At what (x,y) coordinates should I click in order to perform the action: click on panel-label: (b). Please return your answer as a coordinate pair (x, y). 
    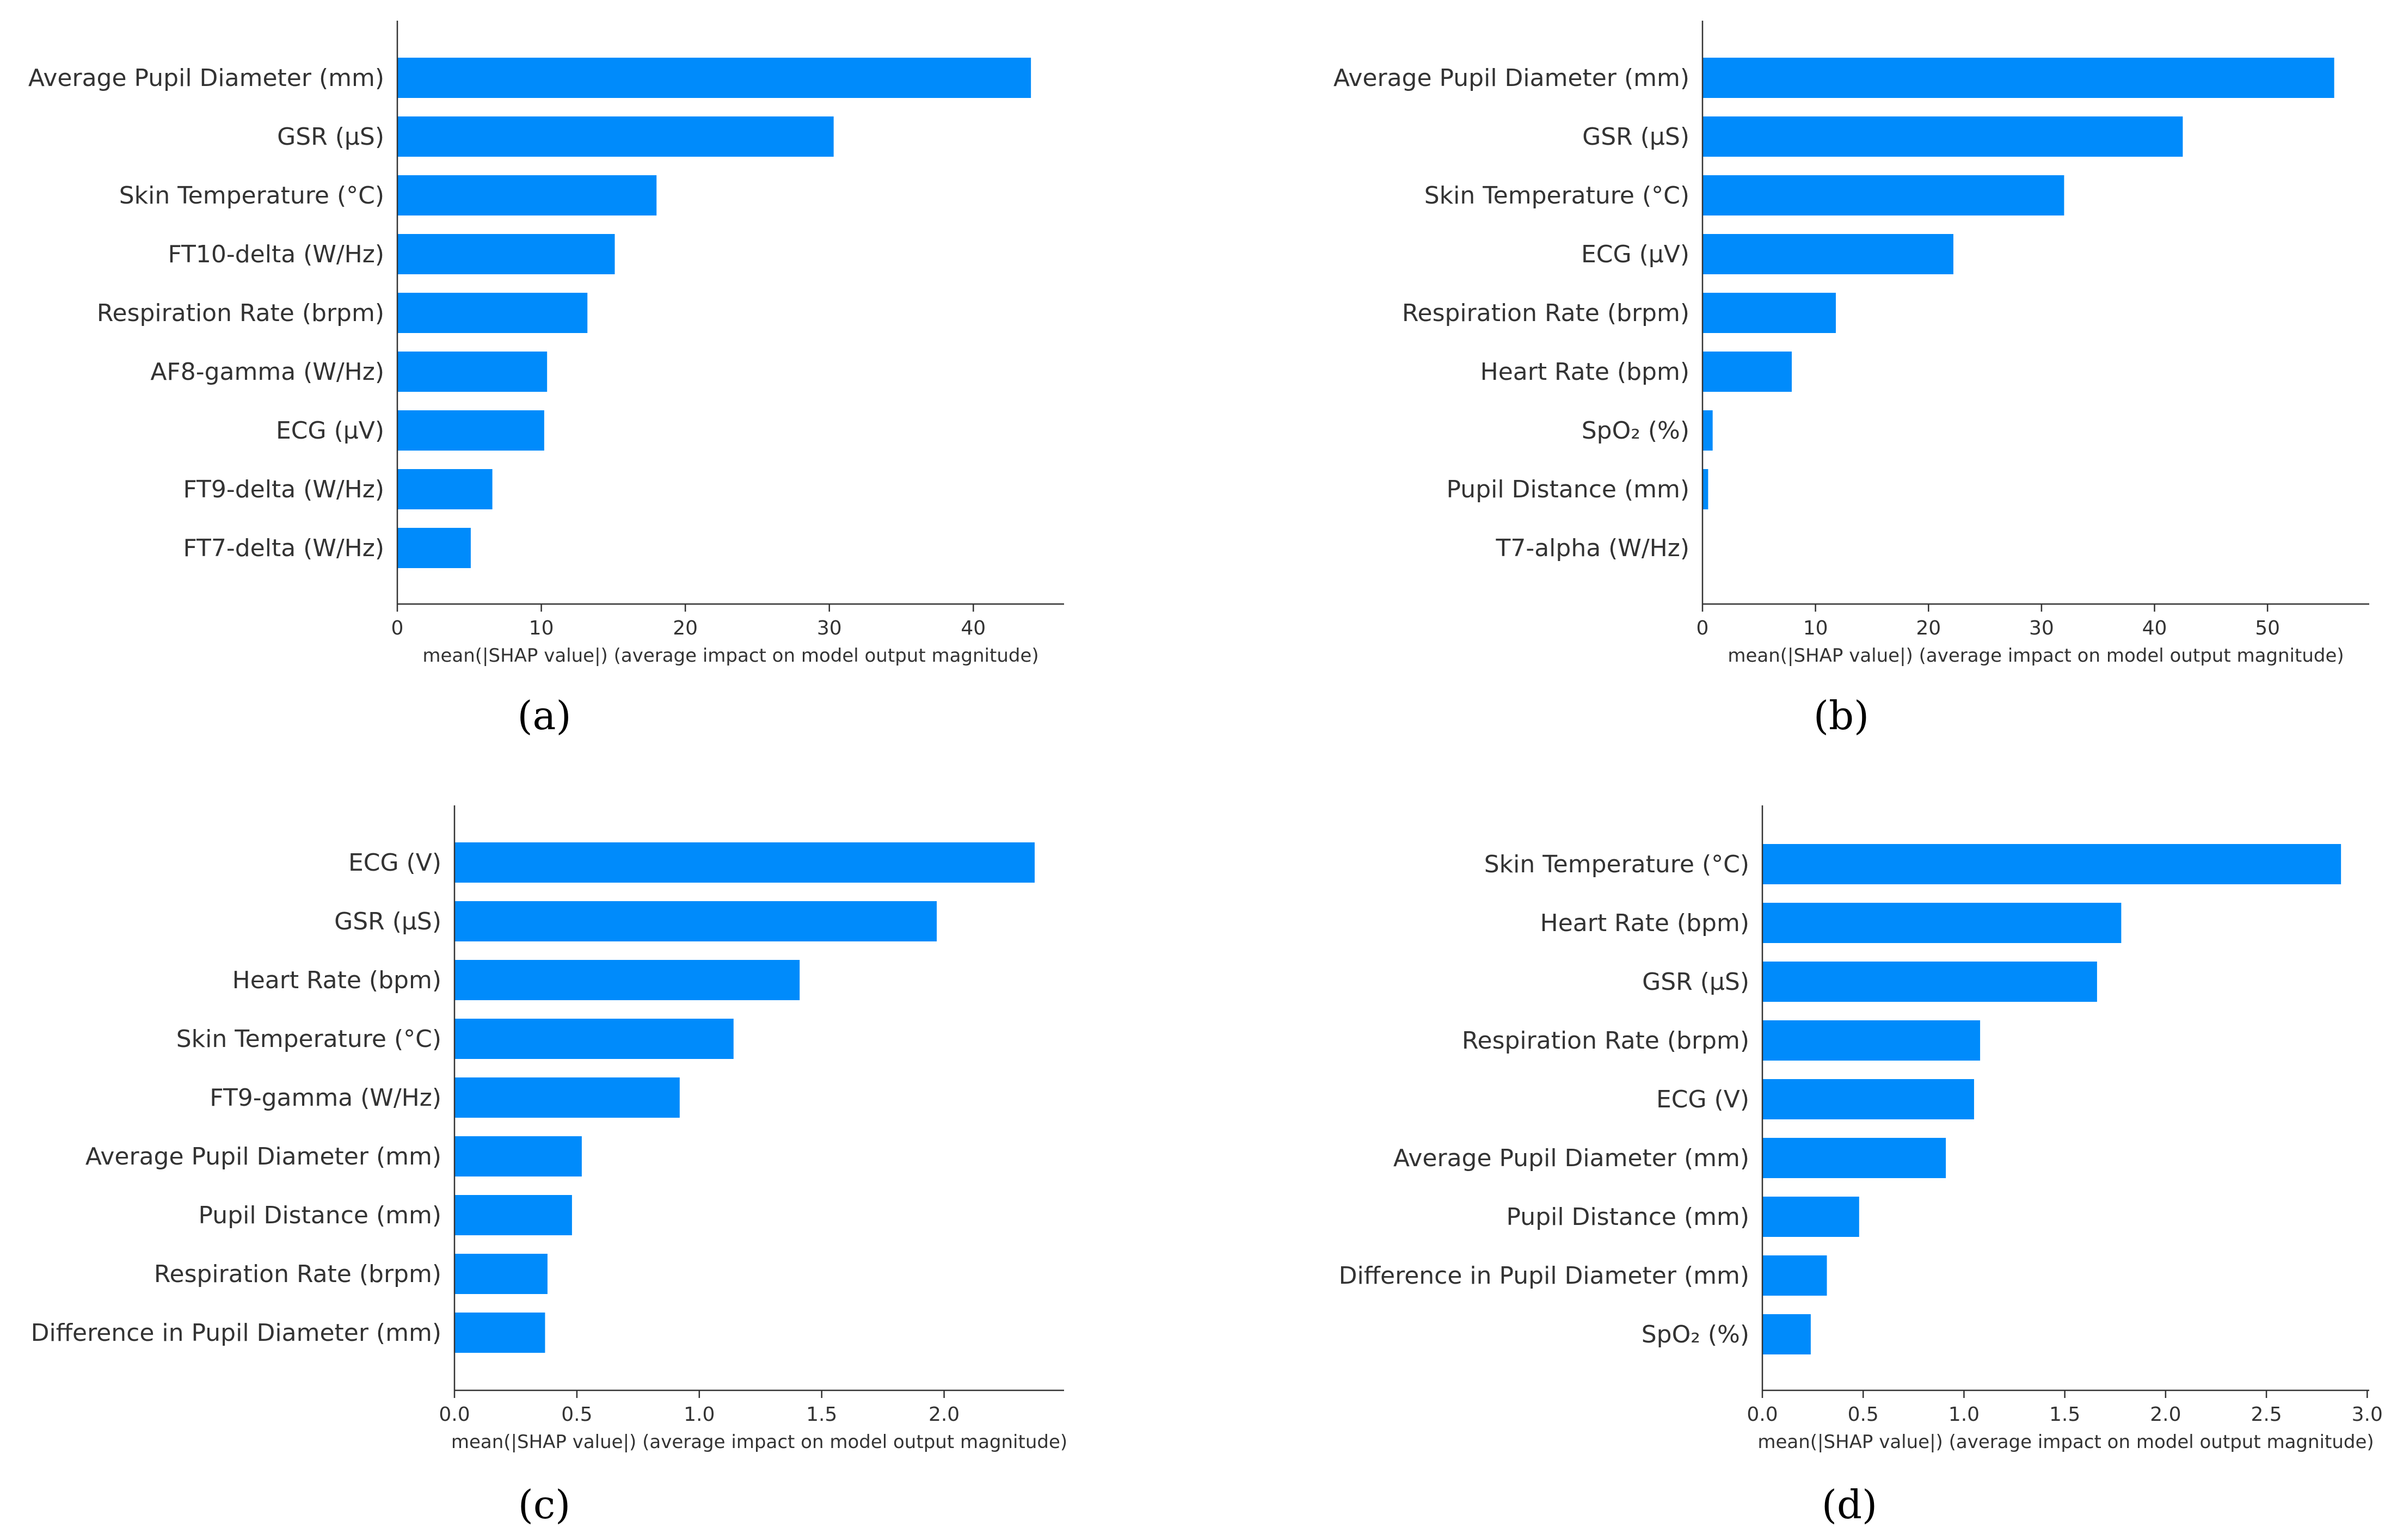
    Looking at the image, I should click on (1841, 715).